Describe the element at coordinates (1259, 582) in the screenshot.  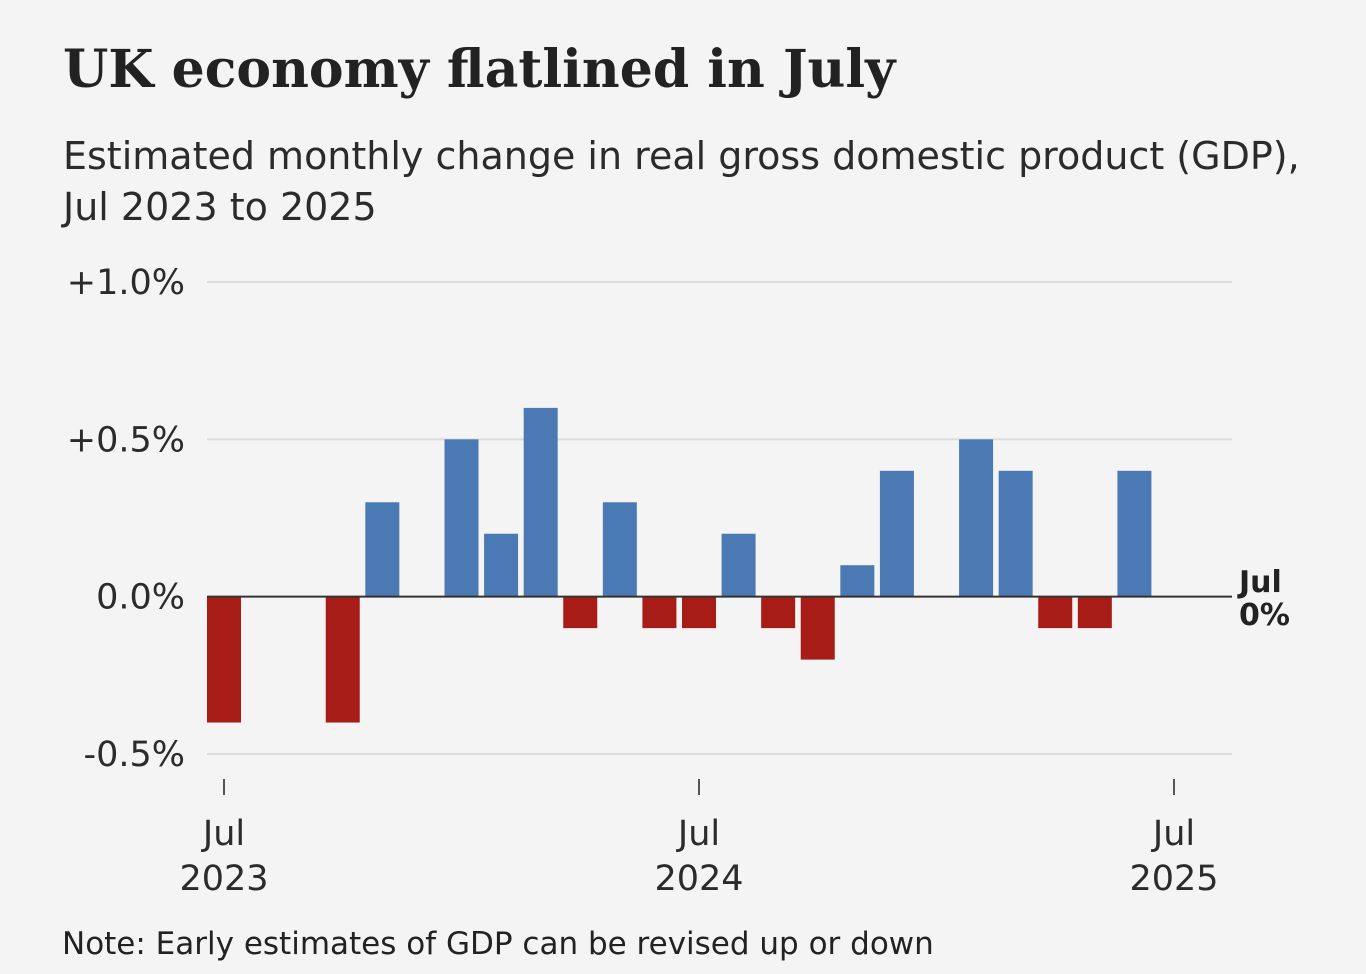
I see `annotation-month: Jul` at that location.